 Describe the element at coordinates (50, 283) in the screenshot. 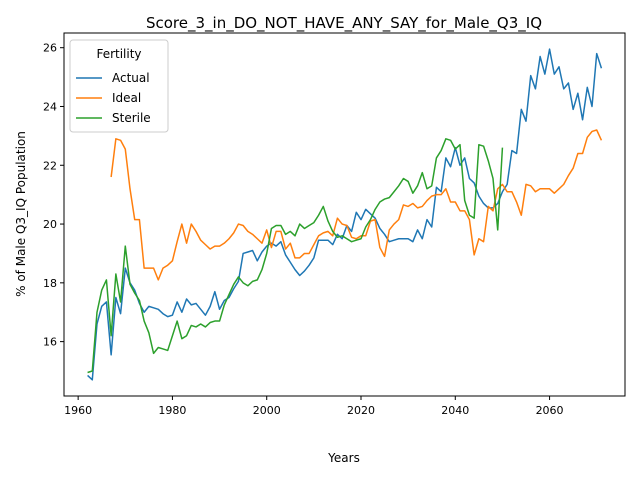

I see `y-tick-label: 18` at that location.